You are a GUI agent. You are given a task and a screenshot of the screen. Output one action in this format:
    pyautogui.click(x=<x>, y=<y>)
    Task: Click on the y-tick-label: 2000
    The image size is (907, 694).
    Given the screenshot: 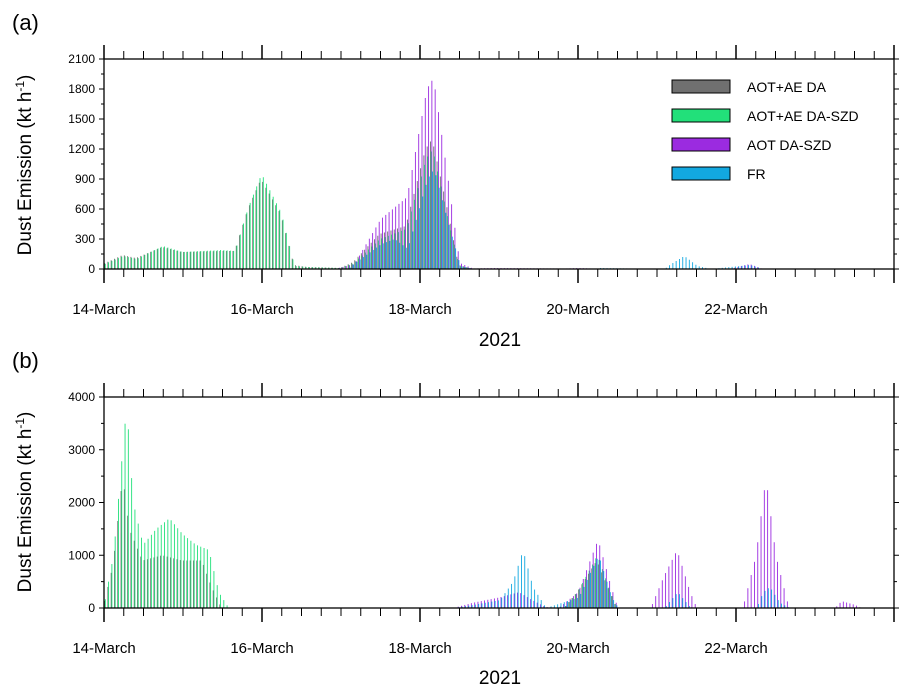 What is the action you would take?
    pyautogui.click(x=81, y=503)
    